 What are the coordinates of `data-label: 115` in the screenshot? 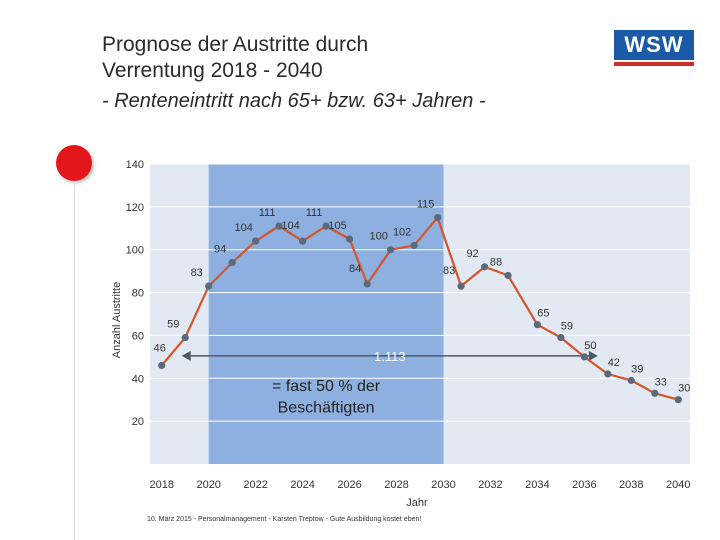 It's located at (426, 205).